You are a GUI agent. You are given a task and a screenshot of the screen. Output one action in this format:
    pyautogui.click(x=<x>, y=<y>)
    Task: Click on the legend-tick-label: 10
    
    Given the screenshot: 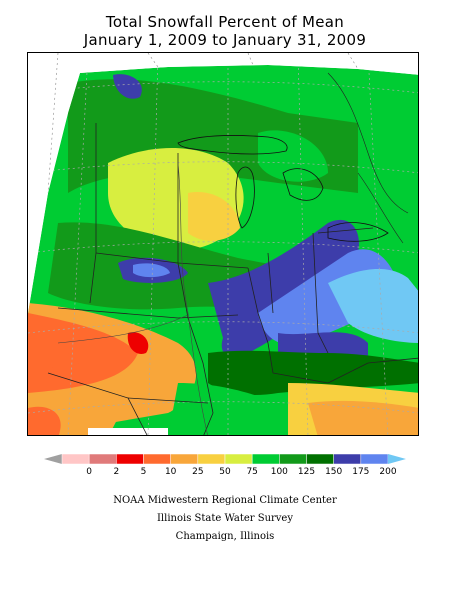 What is the action you would take?
    pyautogui.click(x=171, y=472)
    